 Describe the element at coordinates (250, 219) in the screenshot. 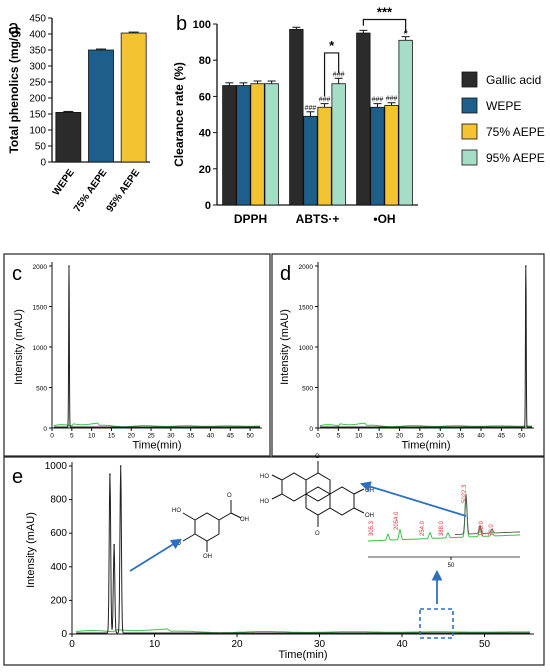

I see `x-tick-label: DPPH` at that location.